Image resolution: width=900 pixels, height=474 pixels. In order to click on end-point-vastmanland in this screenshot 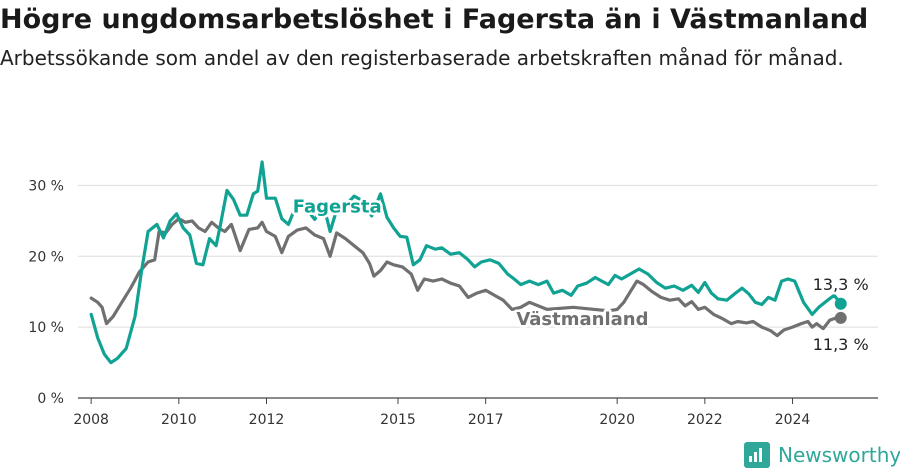, I will do `click(840, 317)`.